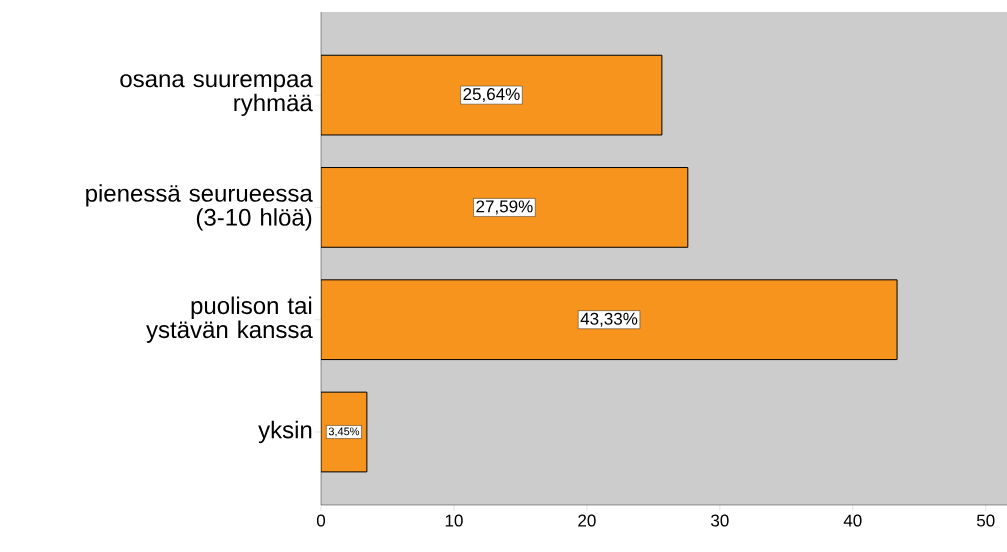  What do you see at coordinates (852, 520) in the screenshot?
I see `x-tick-label: 40` at bounding box center [852, 520].